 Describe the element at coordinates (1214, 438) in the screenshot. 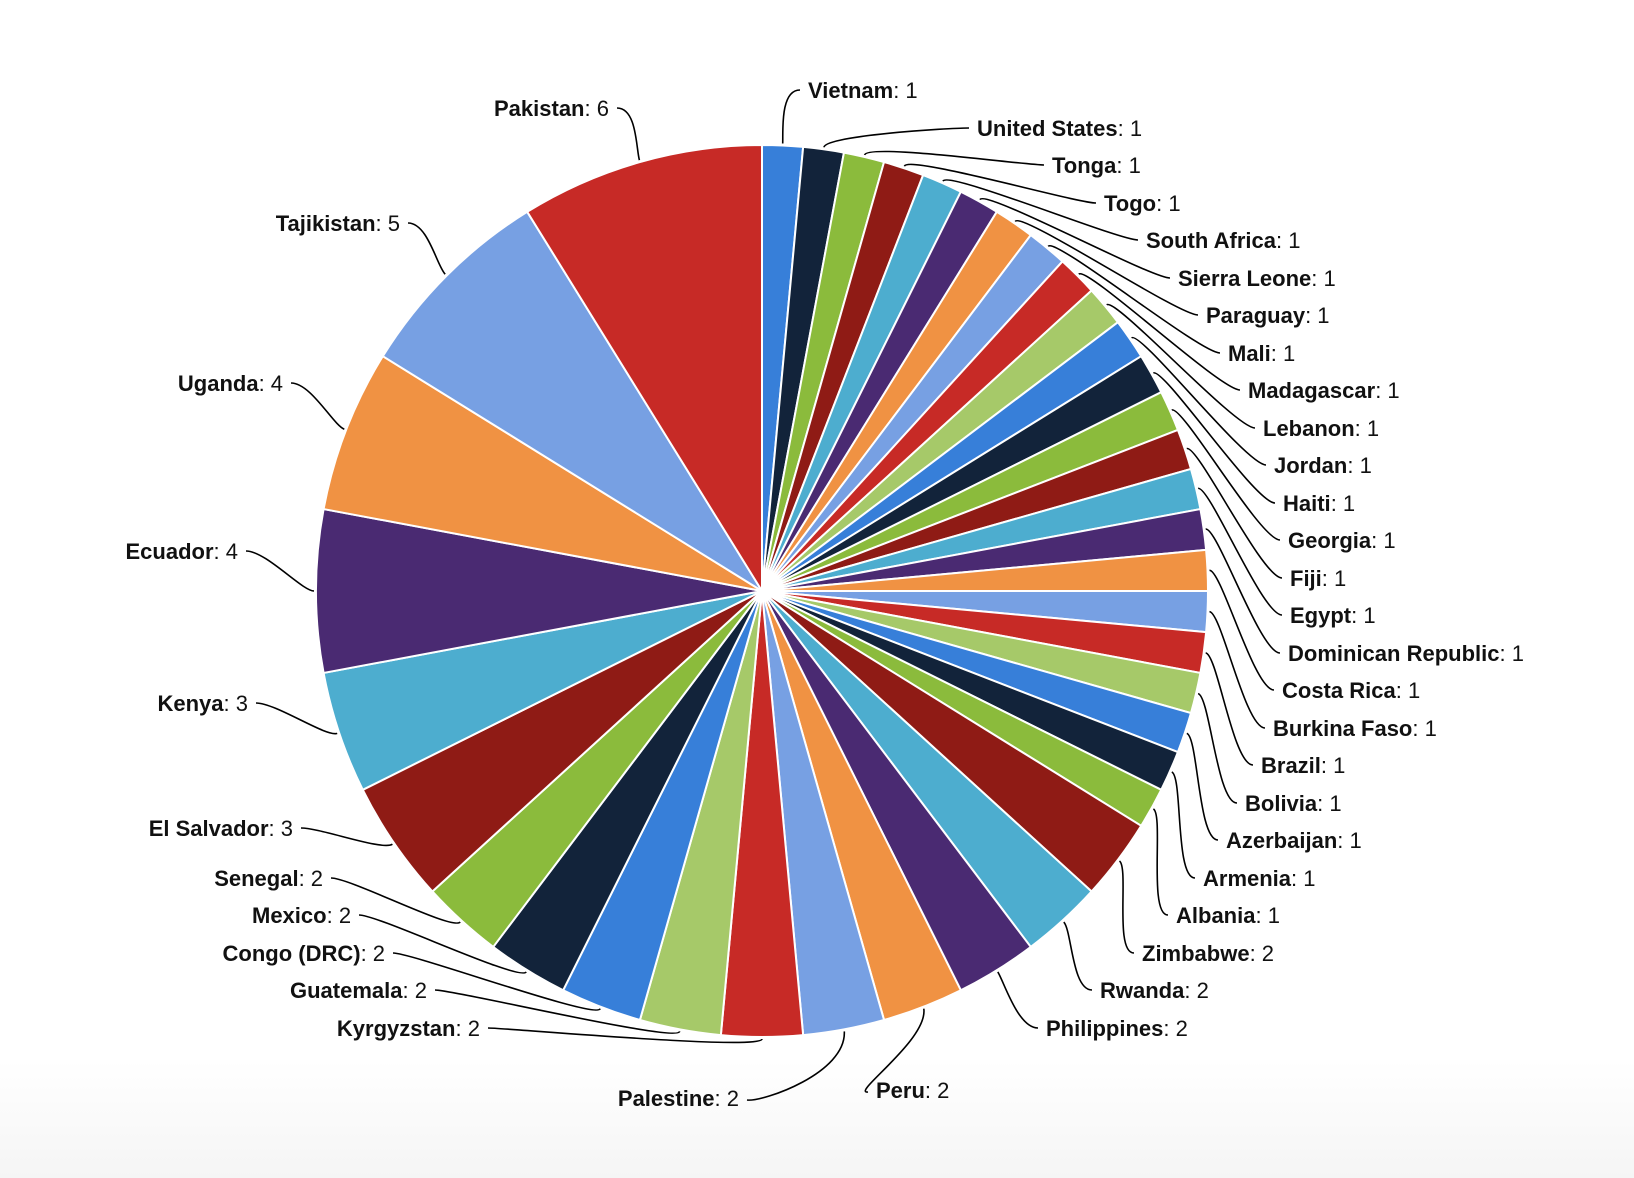

I see `connector-haiti` at that location.